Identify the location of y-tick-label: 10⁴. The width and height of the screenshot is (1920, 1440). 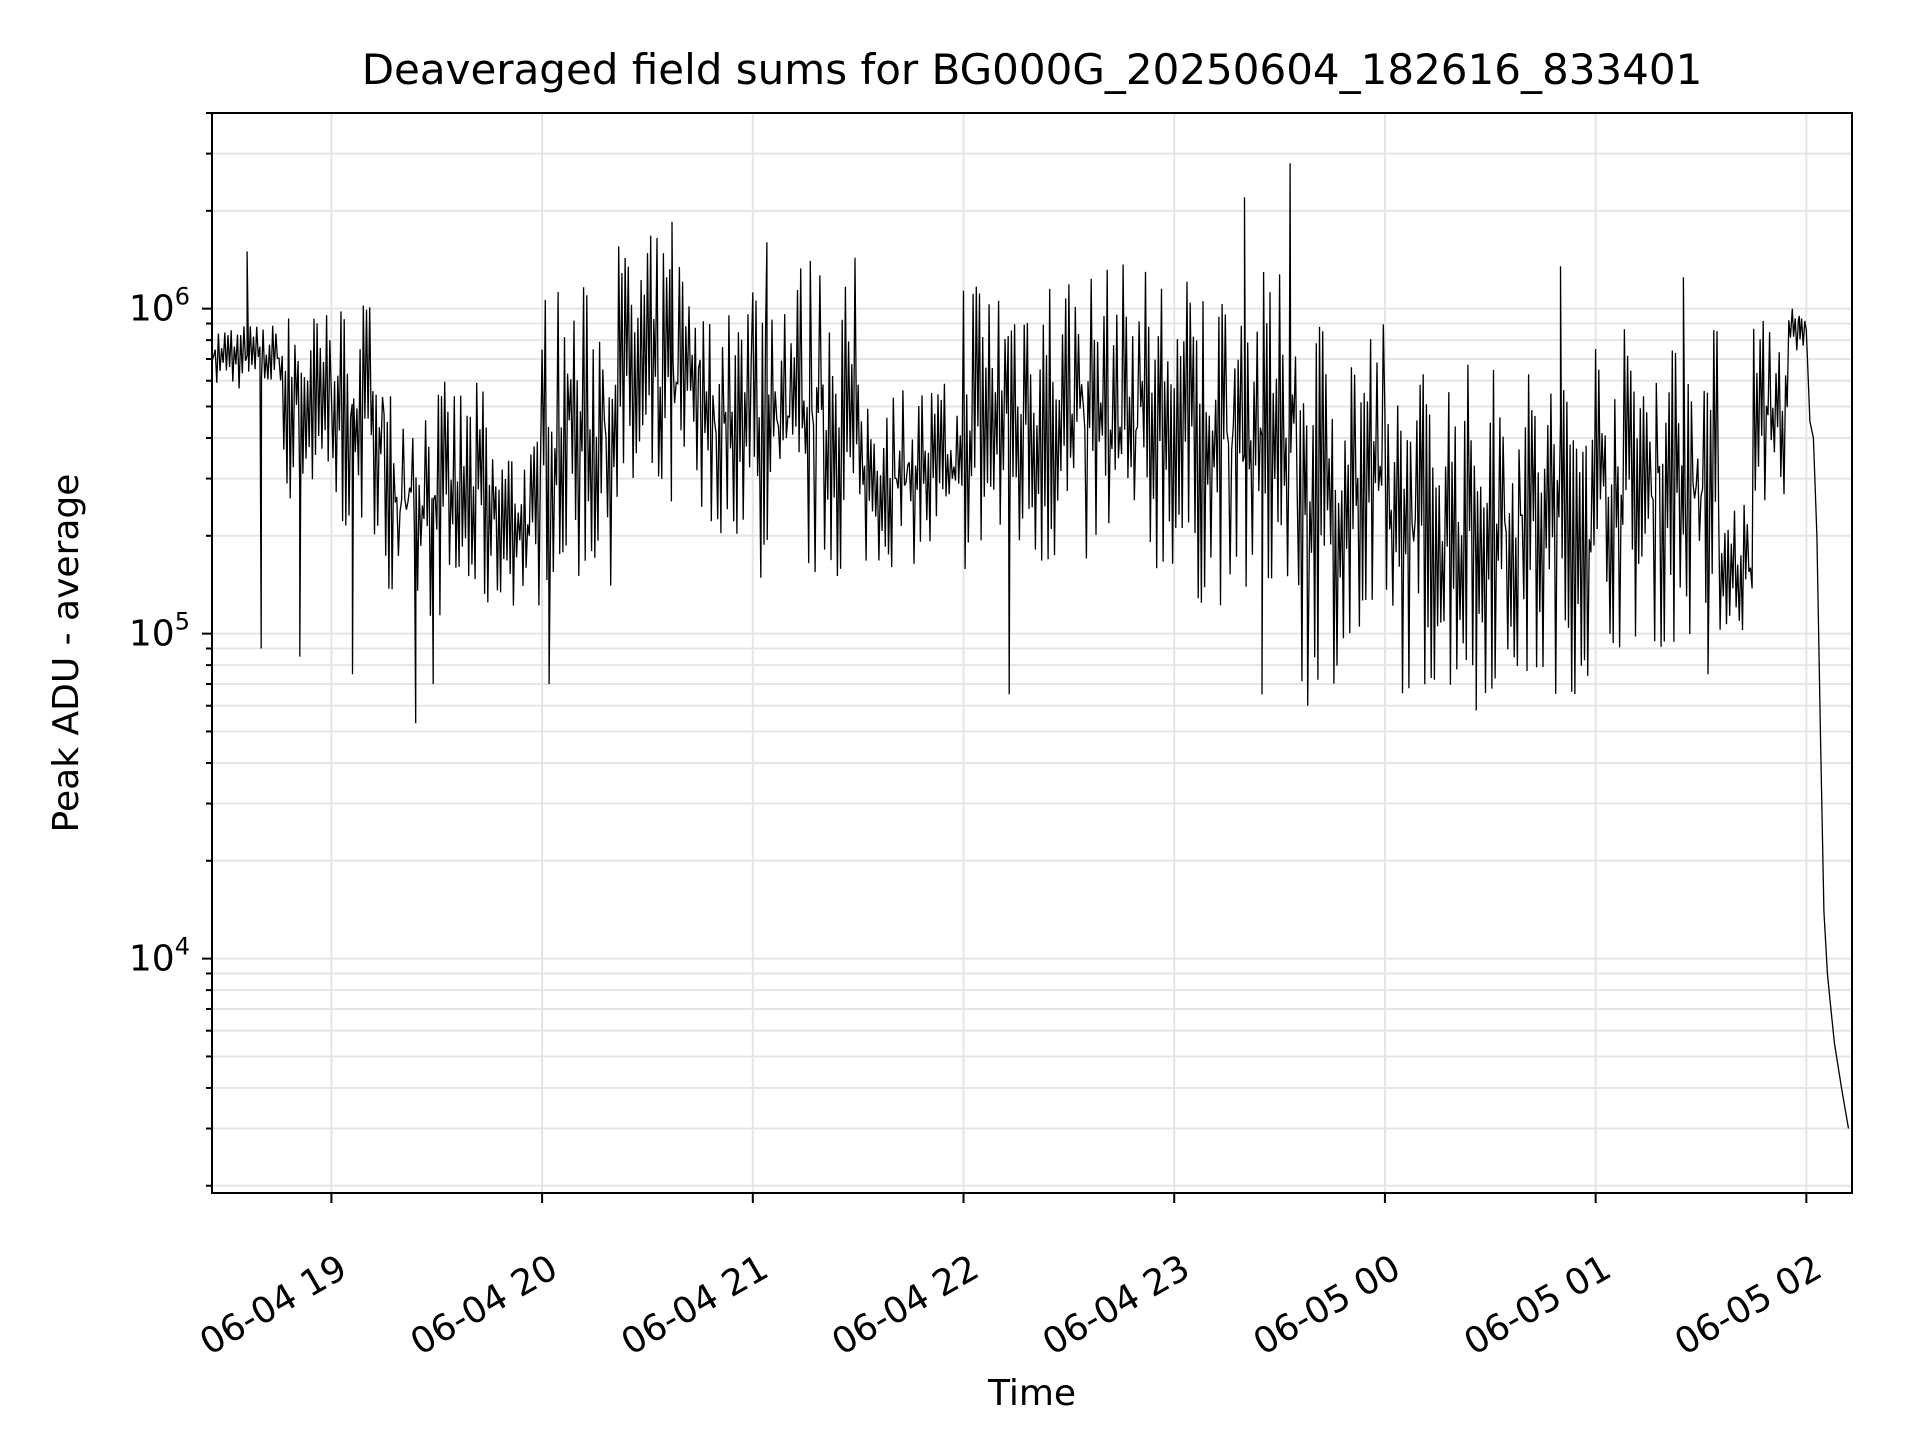
(159, 956).